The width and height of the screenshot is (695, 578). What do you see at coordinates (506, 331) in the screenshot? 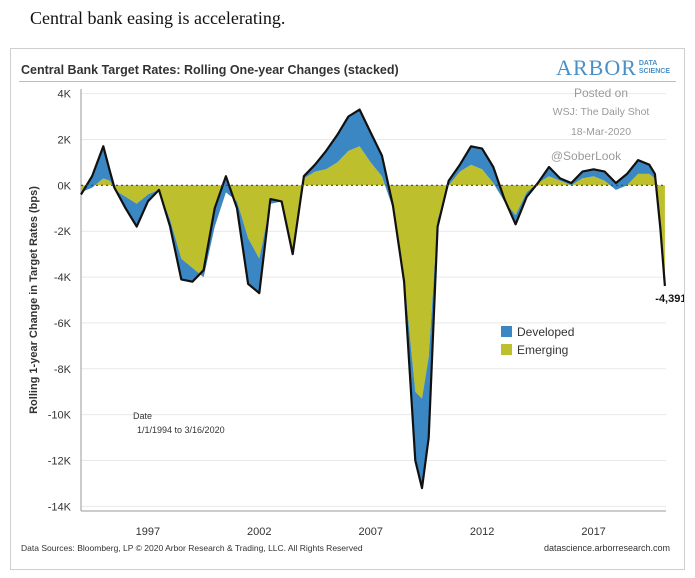
I see `legend-swatch-developed` at bounding box center [506, 331].